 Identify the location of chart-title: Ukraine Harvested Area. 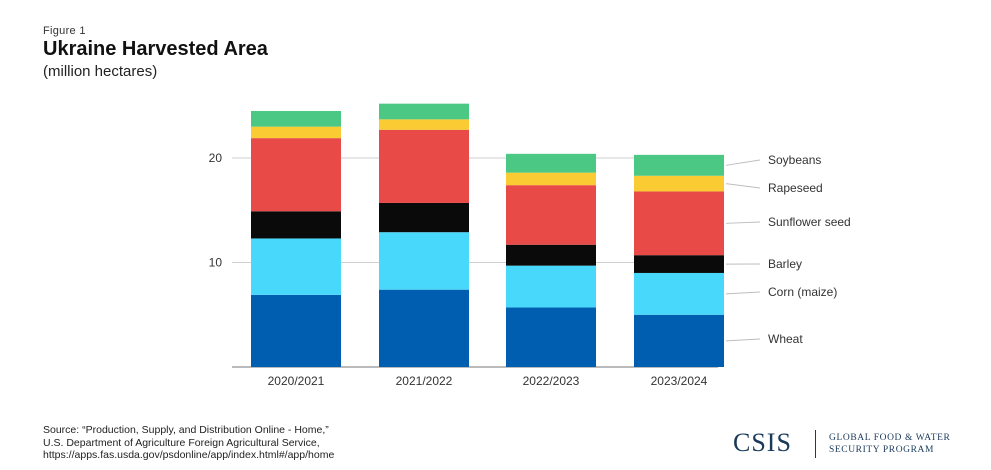
(155, 49).